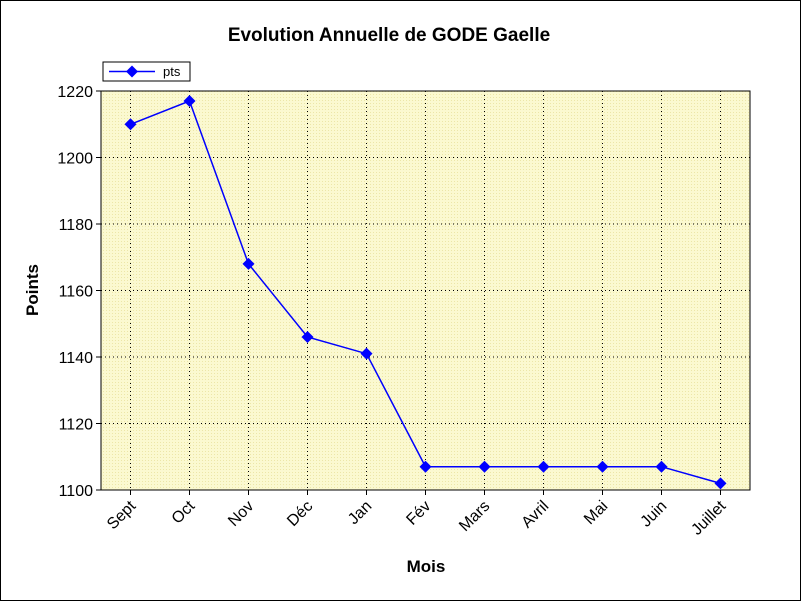  I want to click on y-tick-label: 1220, so click(75, 92).